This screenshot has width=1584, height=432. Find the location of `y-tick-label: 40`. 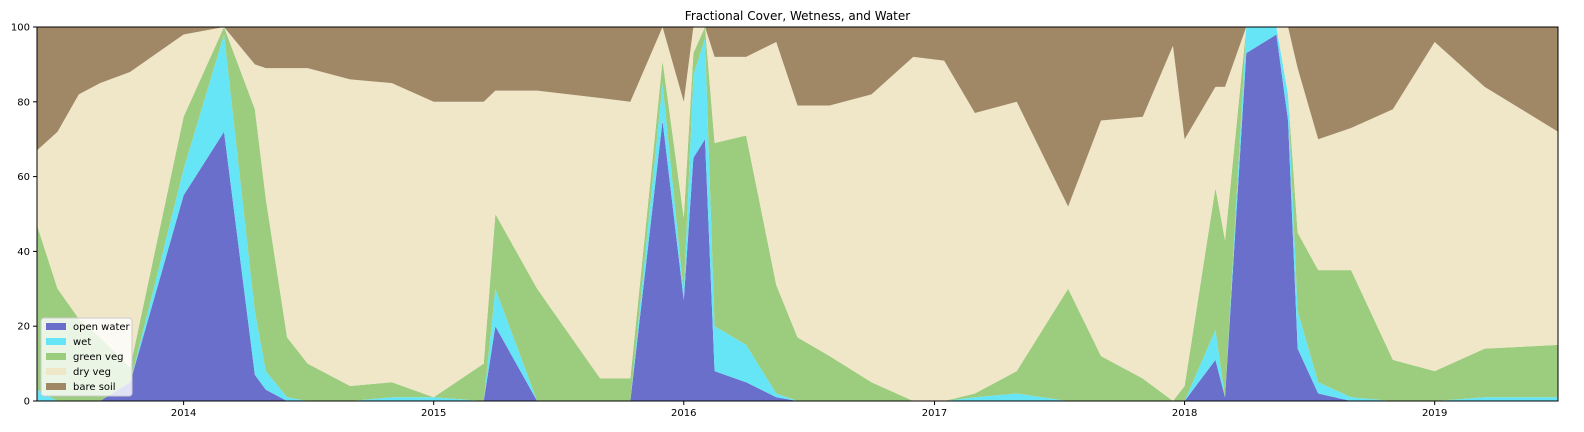

y-tick-label: 40 is located at coordinates (23, 252).